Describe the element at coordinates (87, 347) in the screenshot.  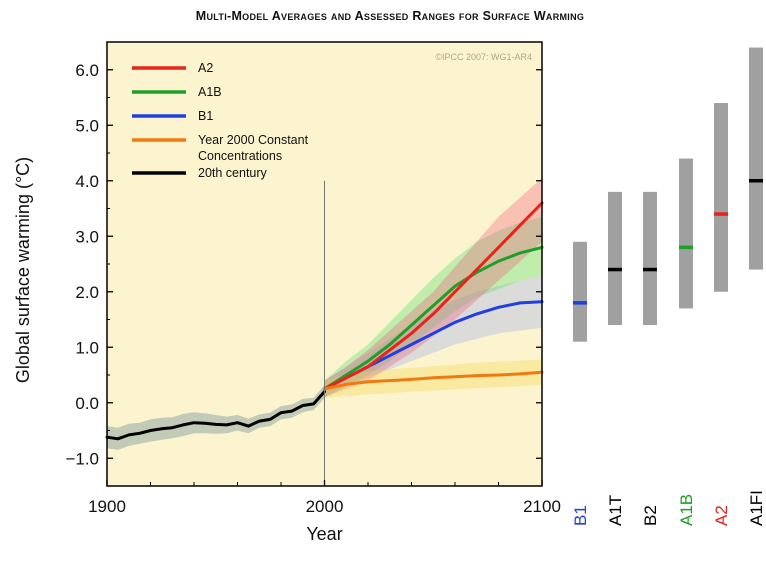
I see `y-tick-label: 1.0` at that location.